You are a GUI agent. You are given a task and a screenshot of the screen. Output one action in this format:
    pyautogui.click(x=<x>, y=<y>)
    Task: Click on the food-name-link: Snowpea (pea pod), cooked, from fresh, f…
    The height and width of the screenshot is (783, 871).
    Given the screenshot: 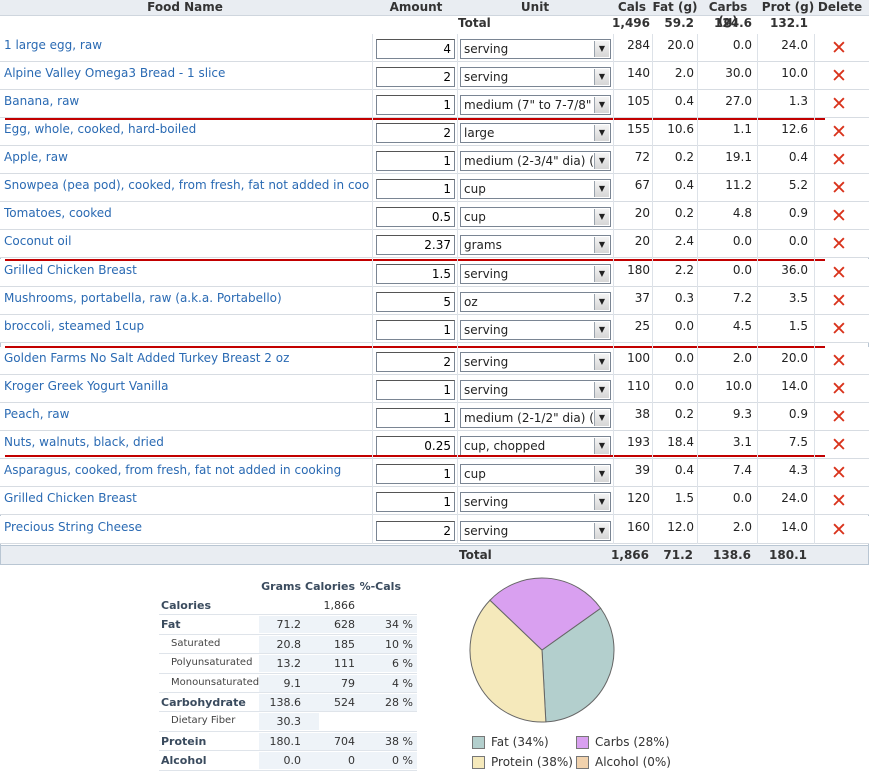 What is the action you would take?
    pyautogui.click(x=186, y=185)
    